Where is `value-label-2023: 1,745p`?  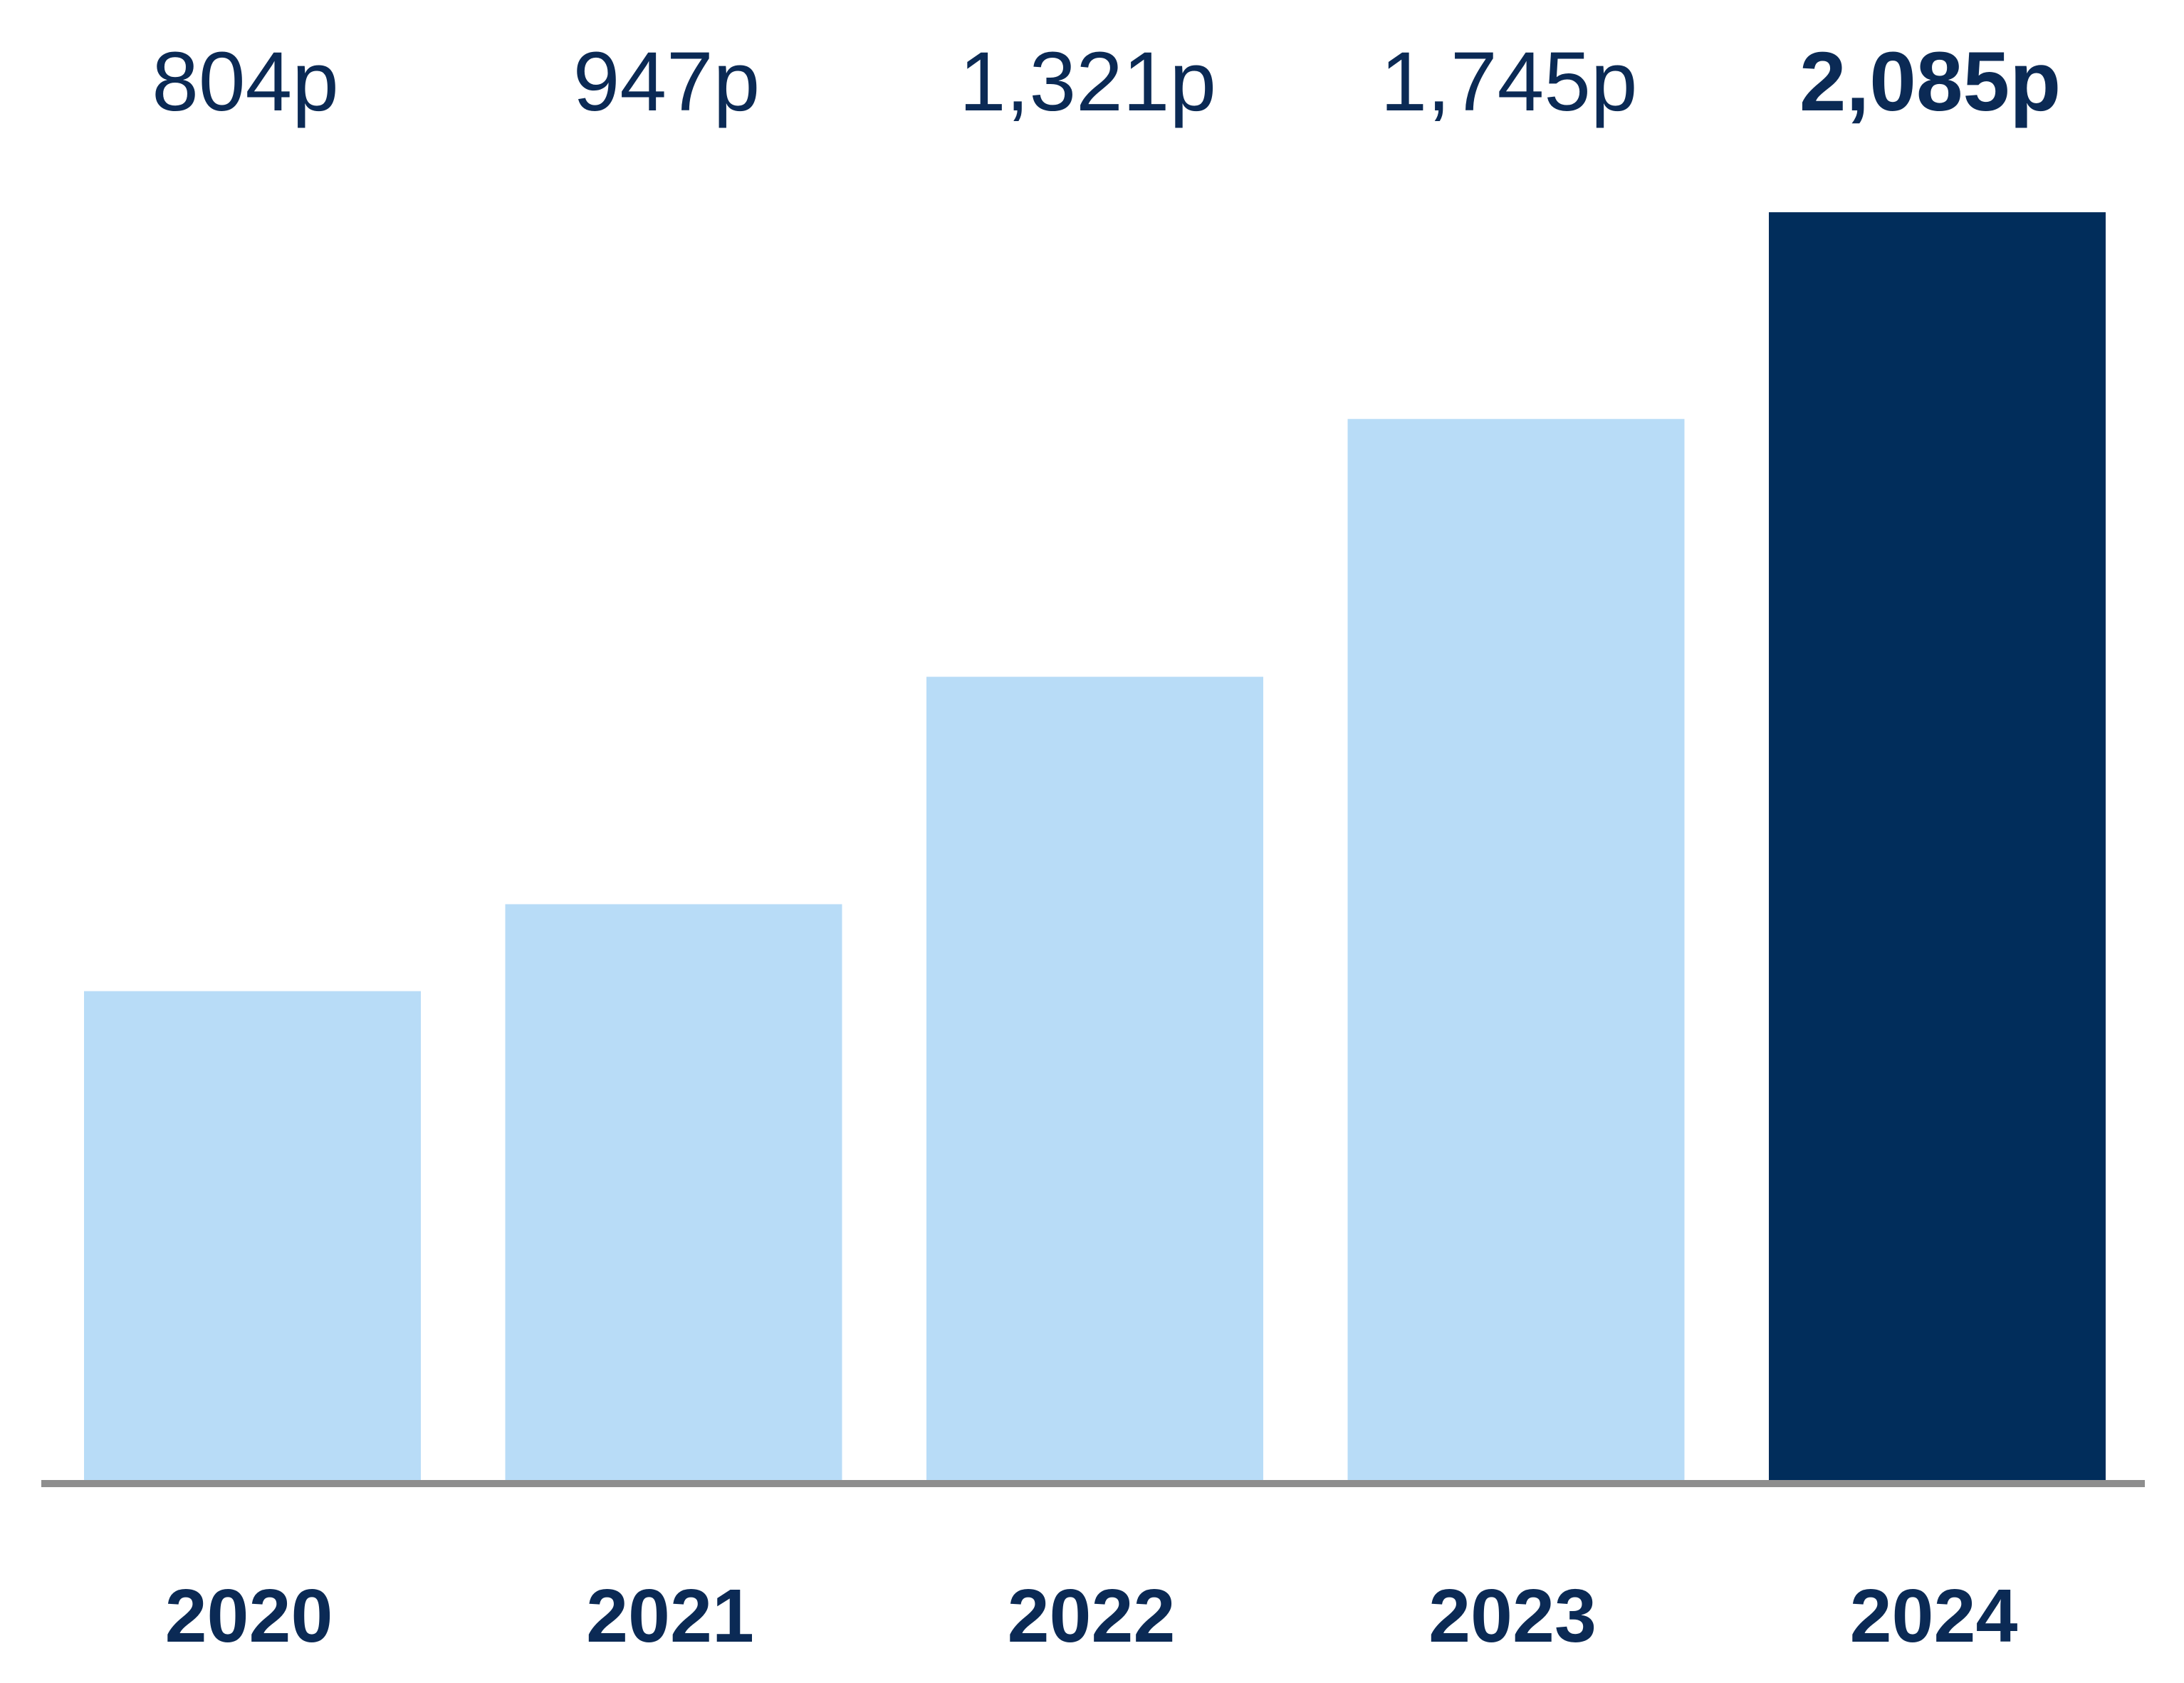
value-label-2023: 1,745p is located at coordinates (1509, 82).